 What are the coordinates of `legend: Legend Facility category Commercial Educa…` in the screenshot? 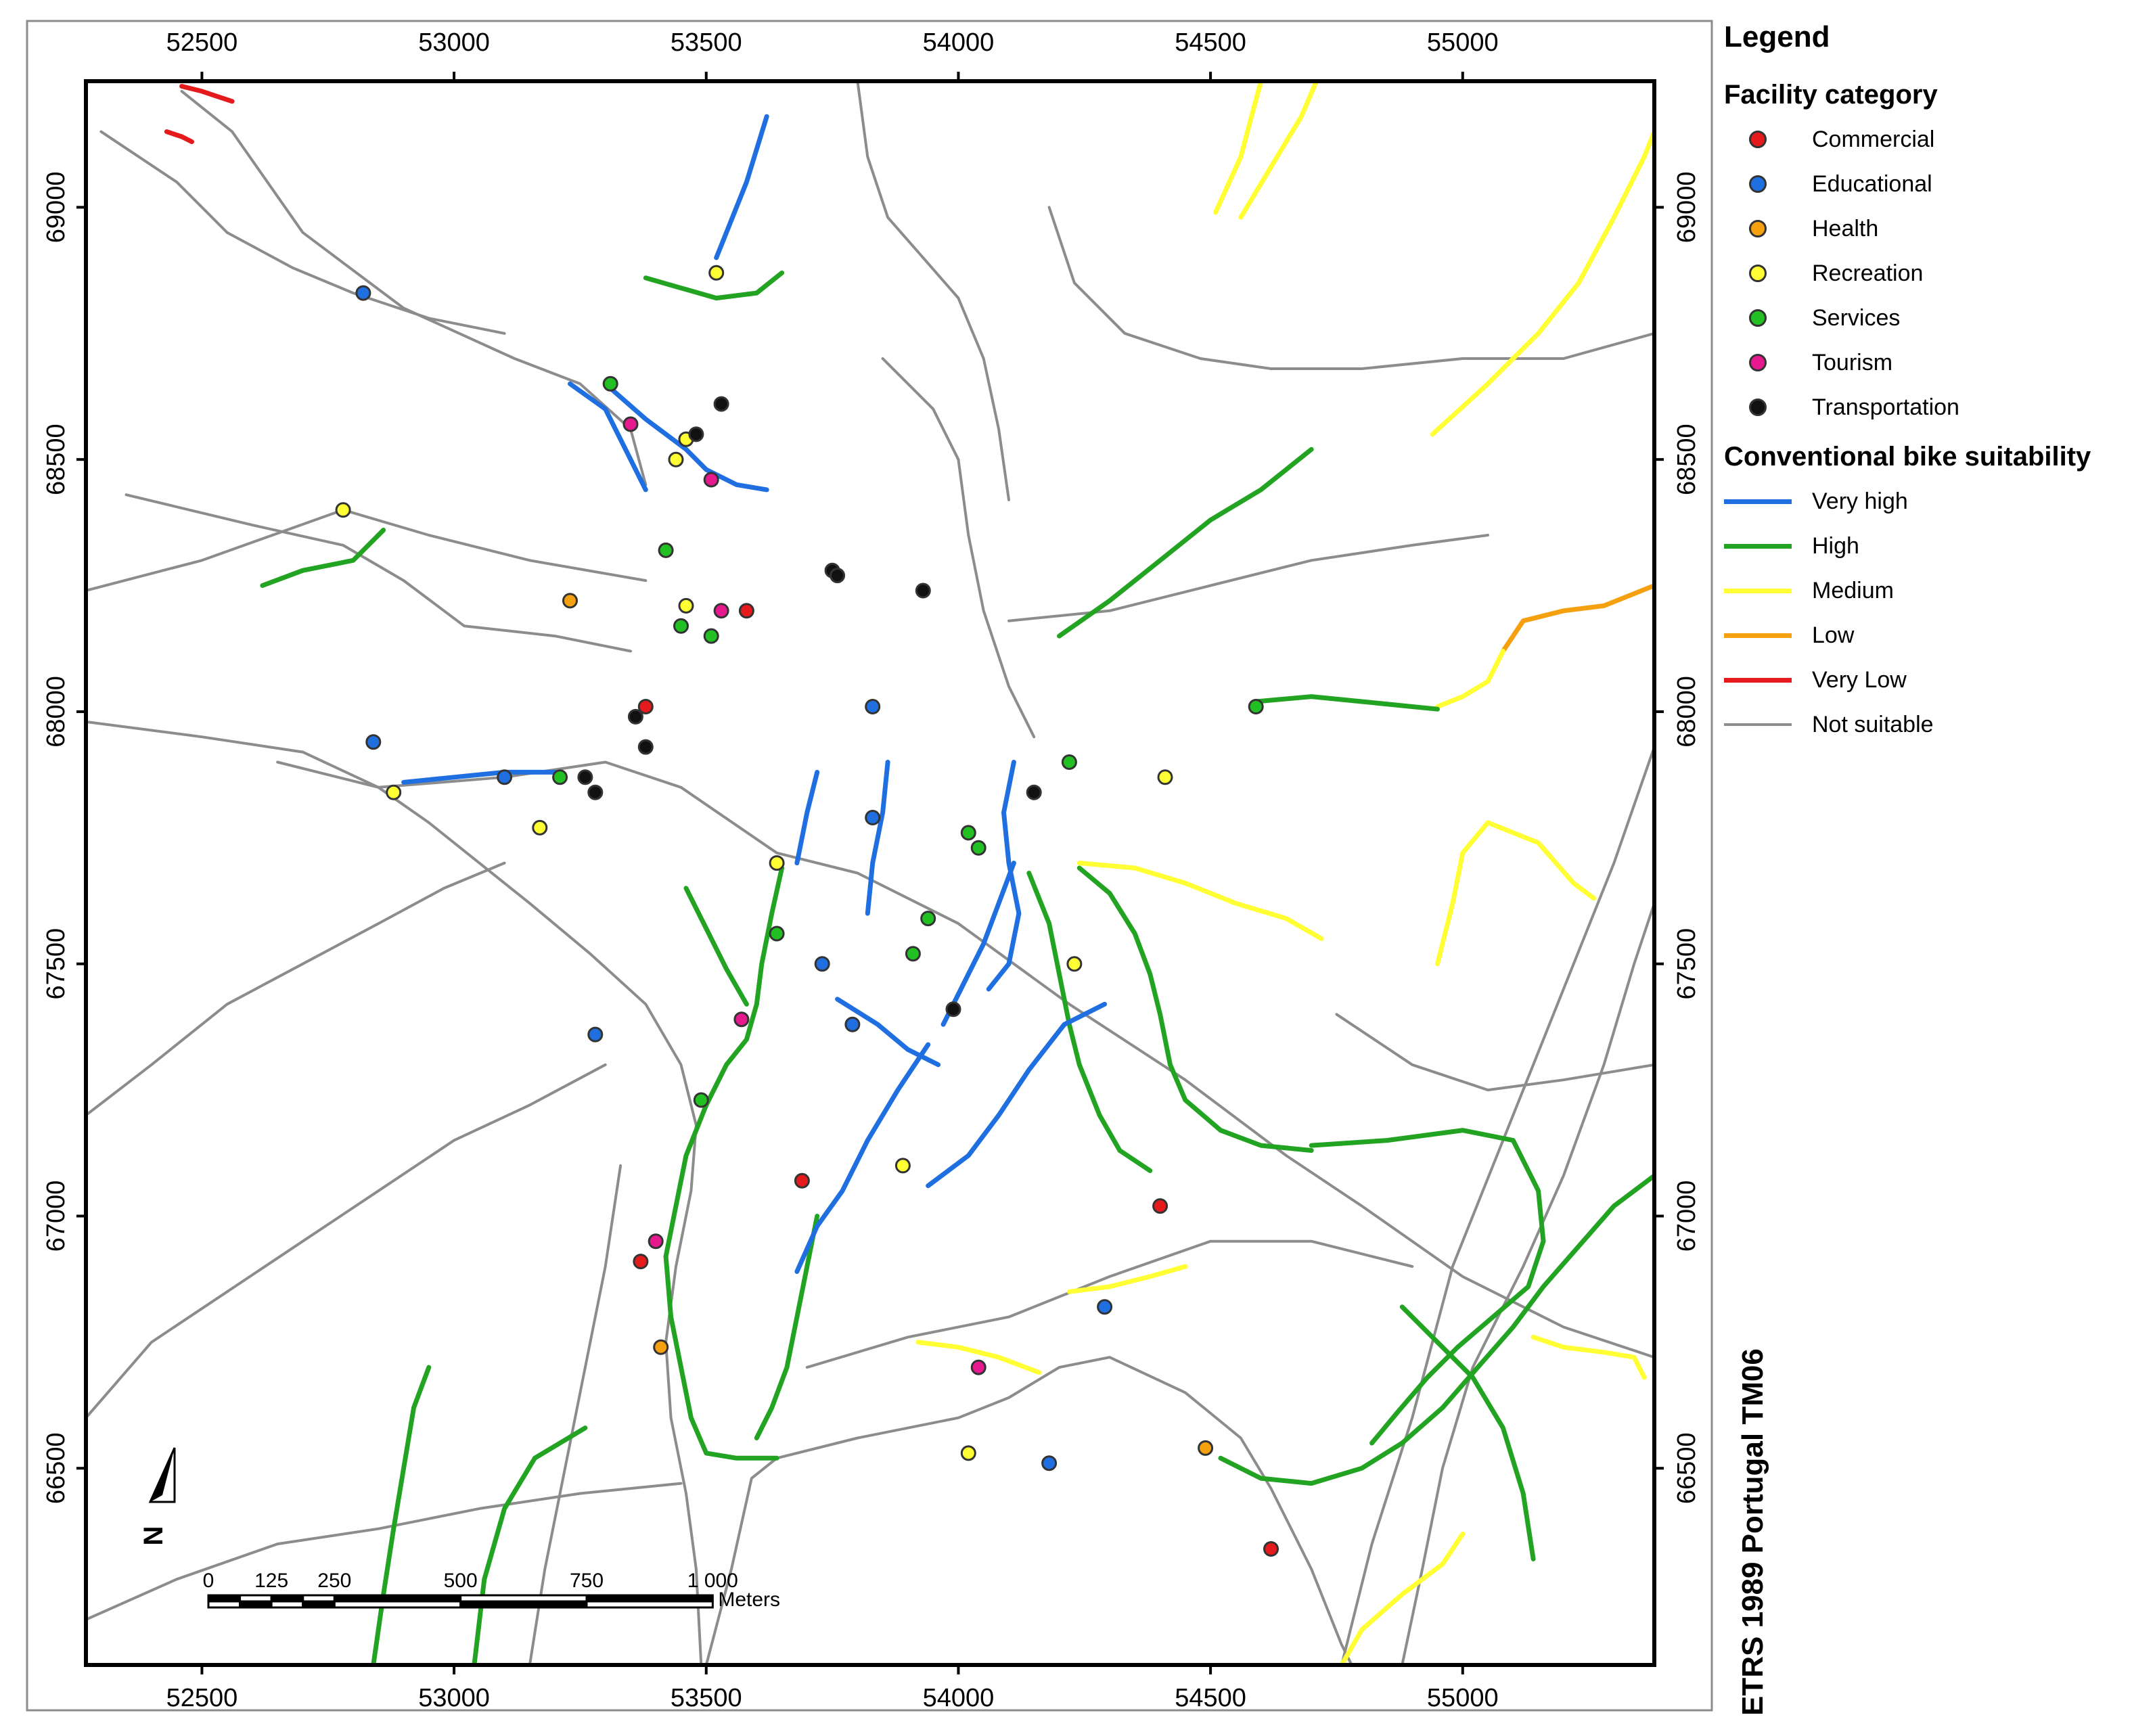 It's located at (1924, 383).